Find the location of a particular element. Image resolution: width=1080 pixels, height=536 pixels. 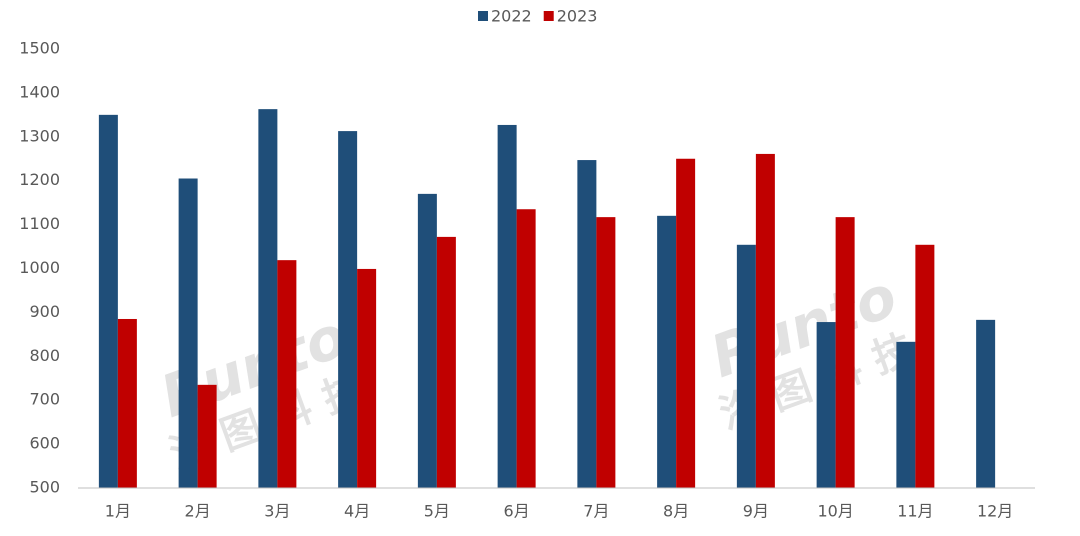

x-tick-label: 9月 is located at coordinates (756, 511).